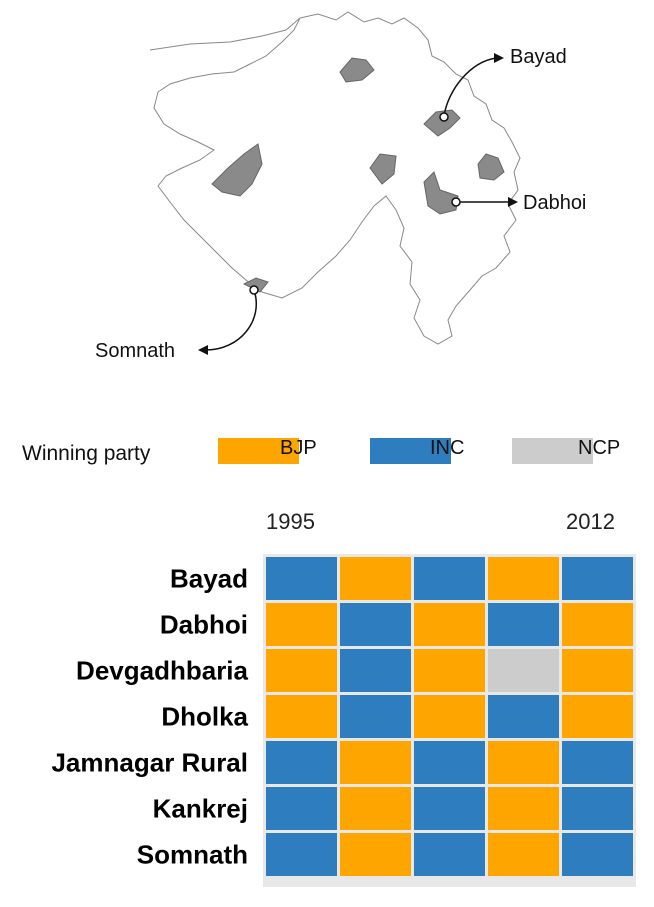 This screenshot has width=654, height=907. I want to click on row-label: Jamnagar Rural, so click(149, 763).